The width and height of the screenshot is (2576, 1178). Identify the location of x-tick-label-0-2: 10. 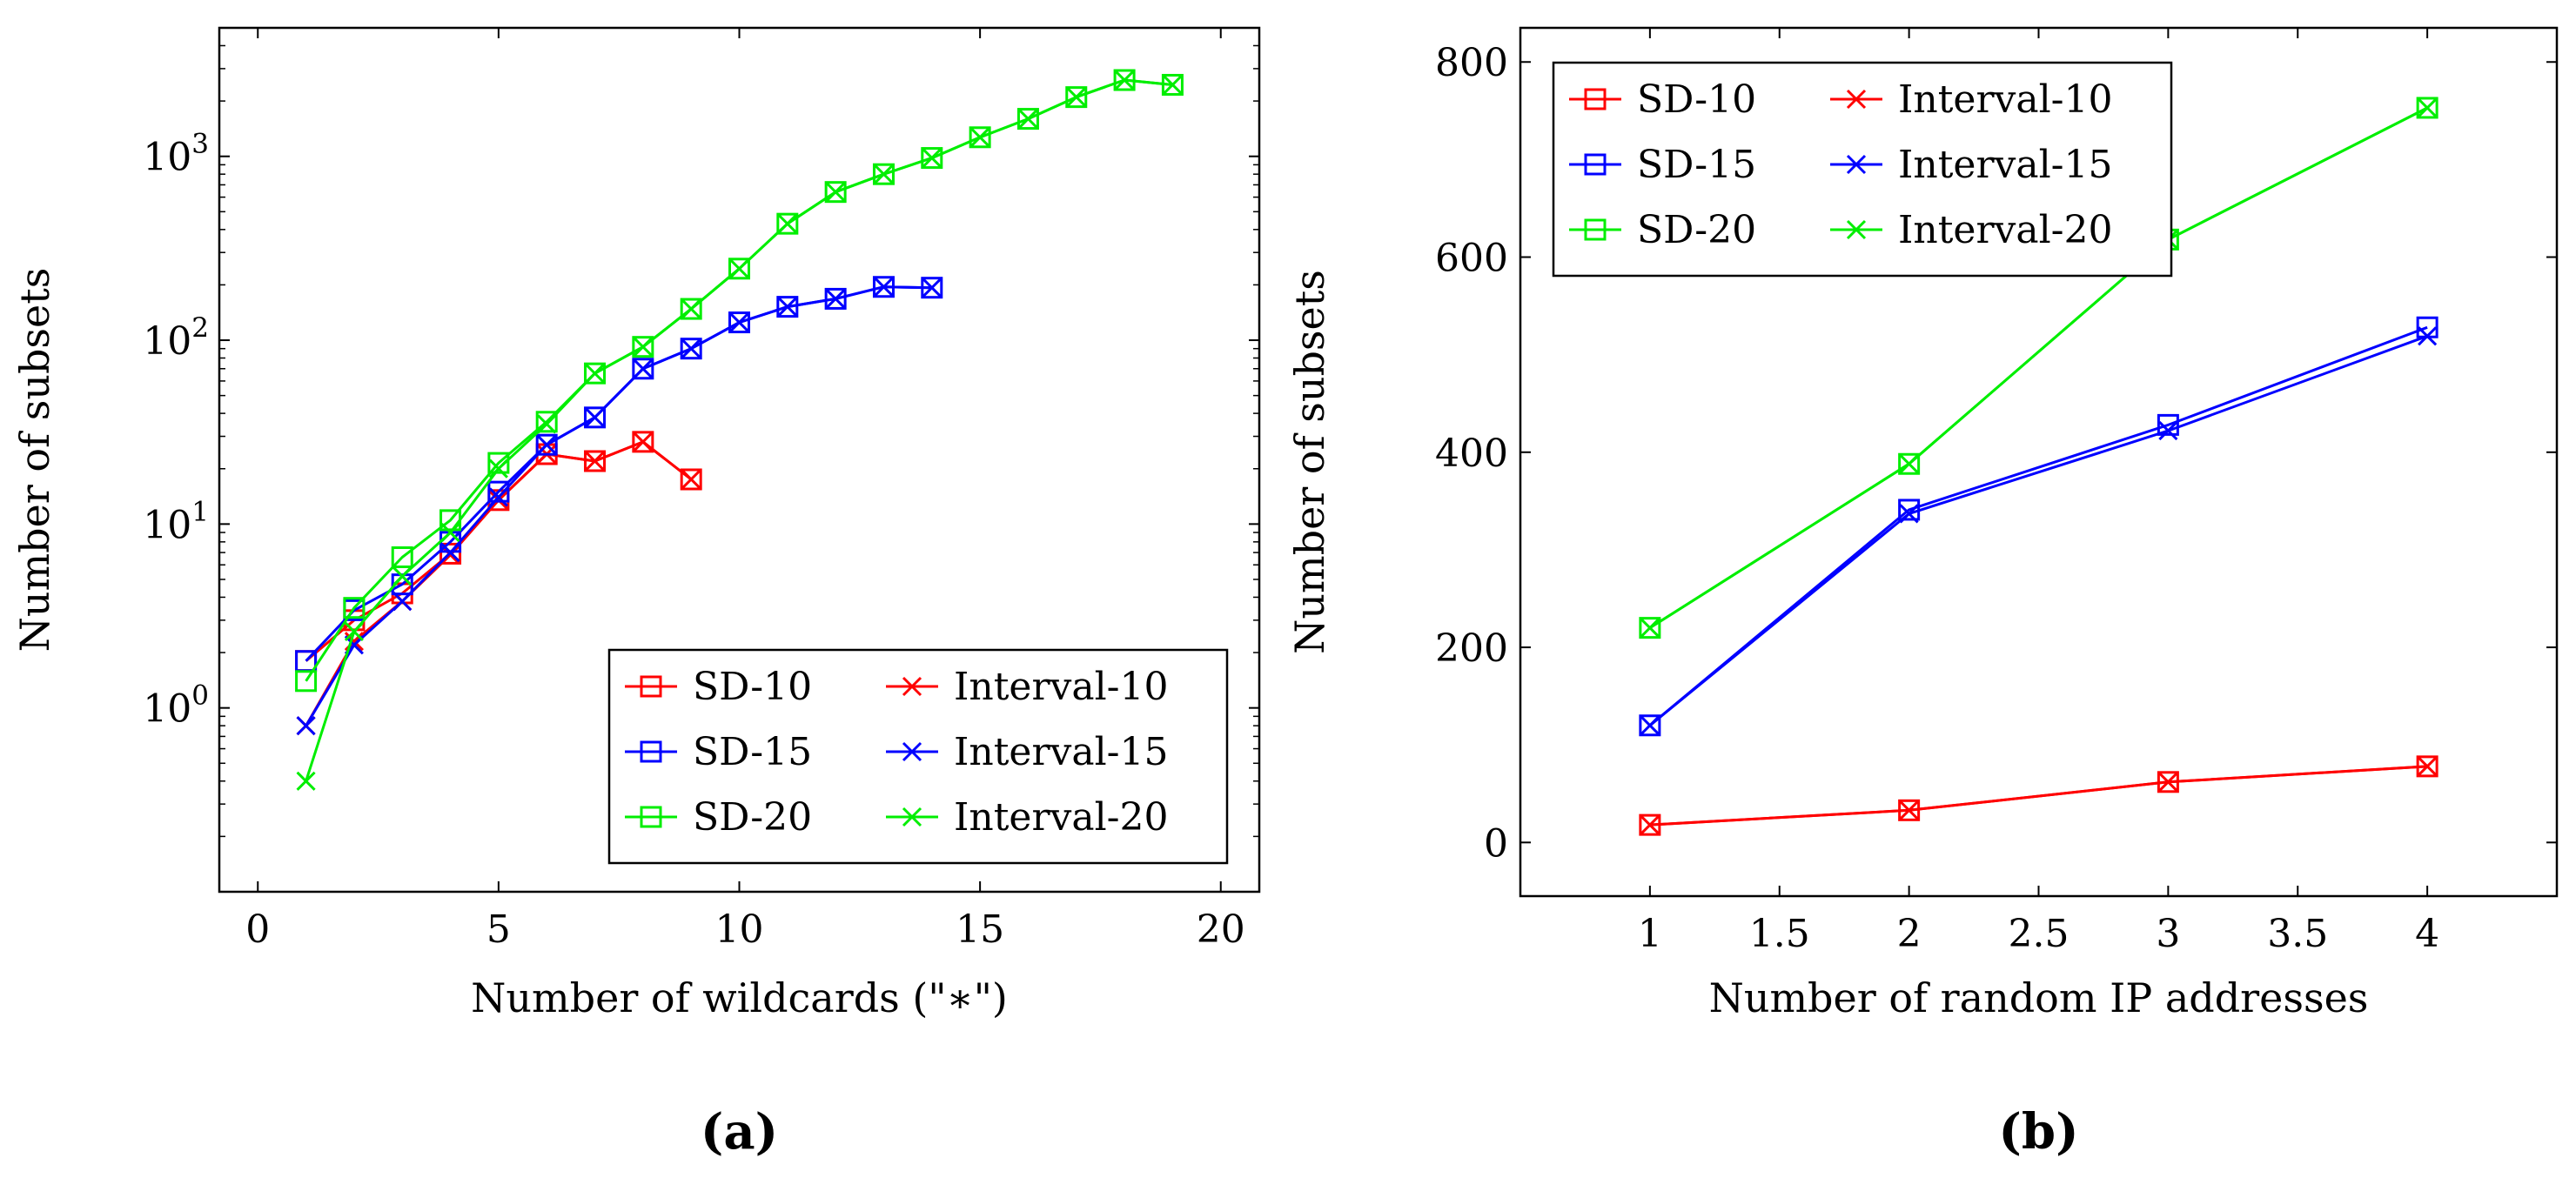
(739, 930).